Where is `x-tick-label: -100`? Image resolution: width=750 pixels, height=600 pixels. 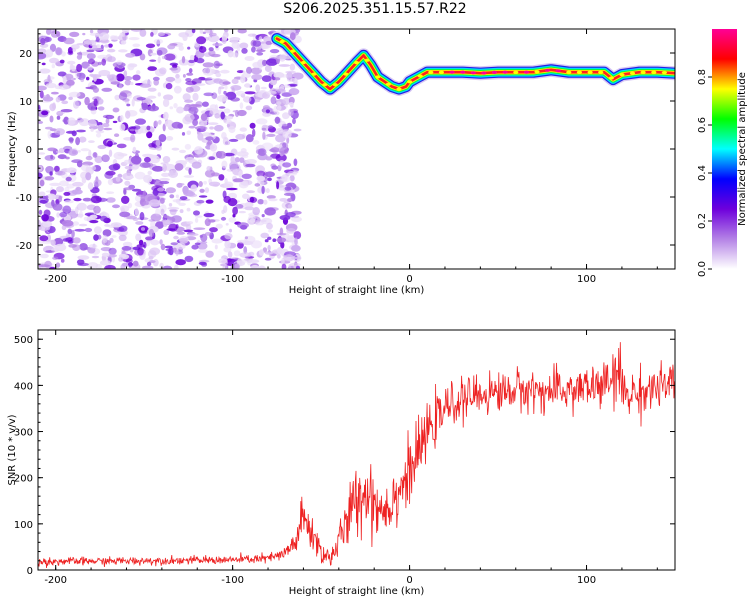
x-tick-label: -100 is located at coordinates (232, 279).